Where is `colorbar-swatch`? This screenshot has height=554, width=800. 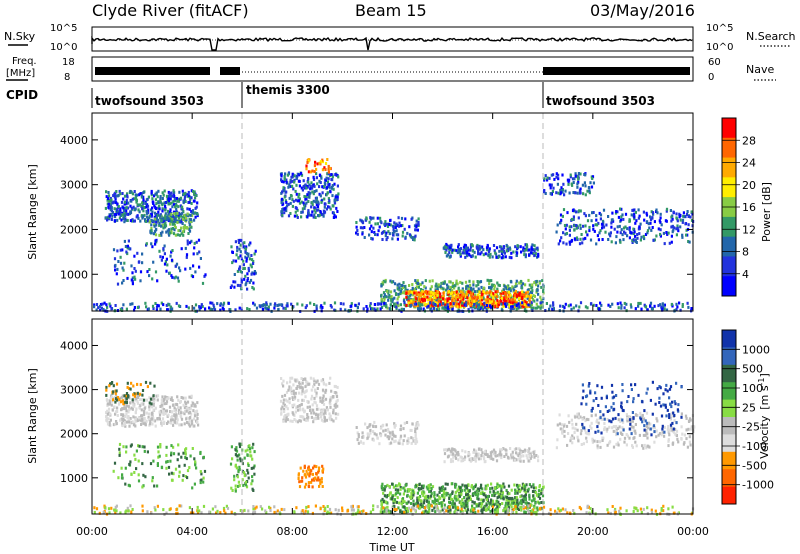 colorbar-swatch is located at coordinates (729, 286).